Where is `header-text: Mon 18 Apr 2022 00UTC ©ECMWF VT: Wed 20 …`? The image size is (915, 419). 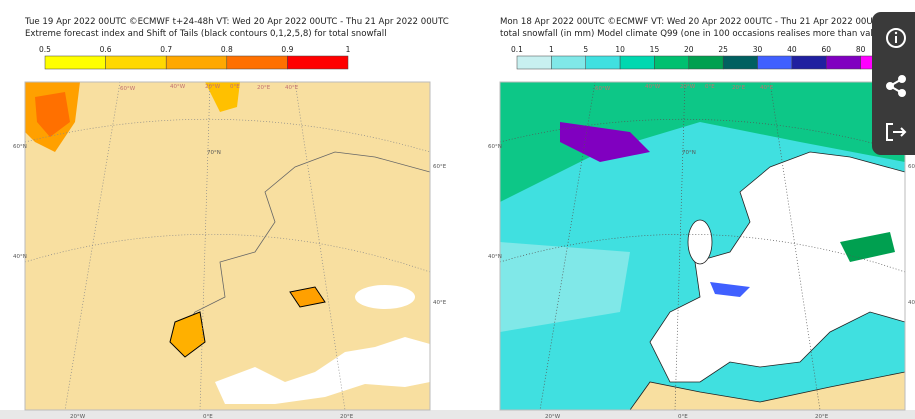
header-text: Mon 18 Apr 2022 00UTC ©ECMWF VT: Wed 20 … is located at coordinates (707, 22).